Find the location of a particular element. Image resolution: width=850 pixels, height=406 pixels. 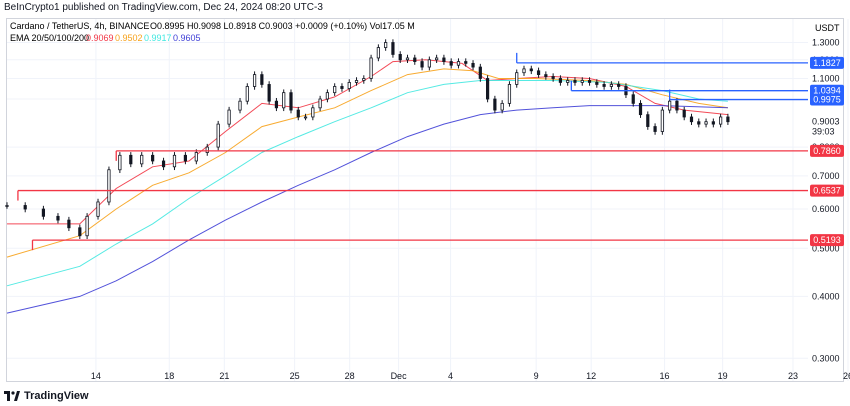

y-tick-label-0: 0.3000 is located at coordinates (826, 358).